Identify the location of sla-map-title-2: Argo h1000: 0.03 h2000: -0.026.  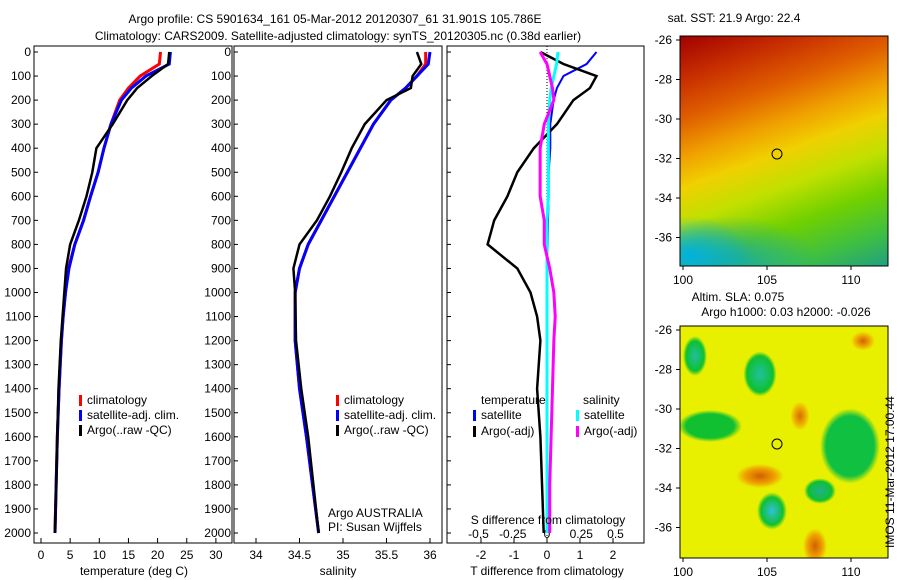
(786, 312).